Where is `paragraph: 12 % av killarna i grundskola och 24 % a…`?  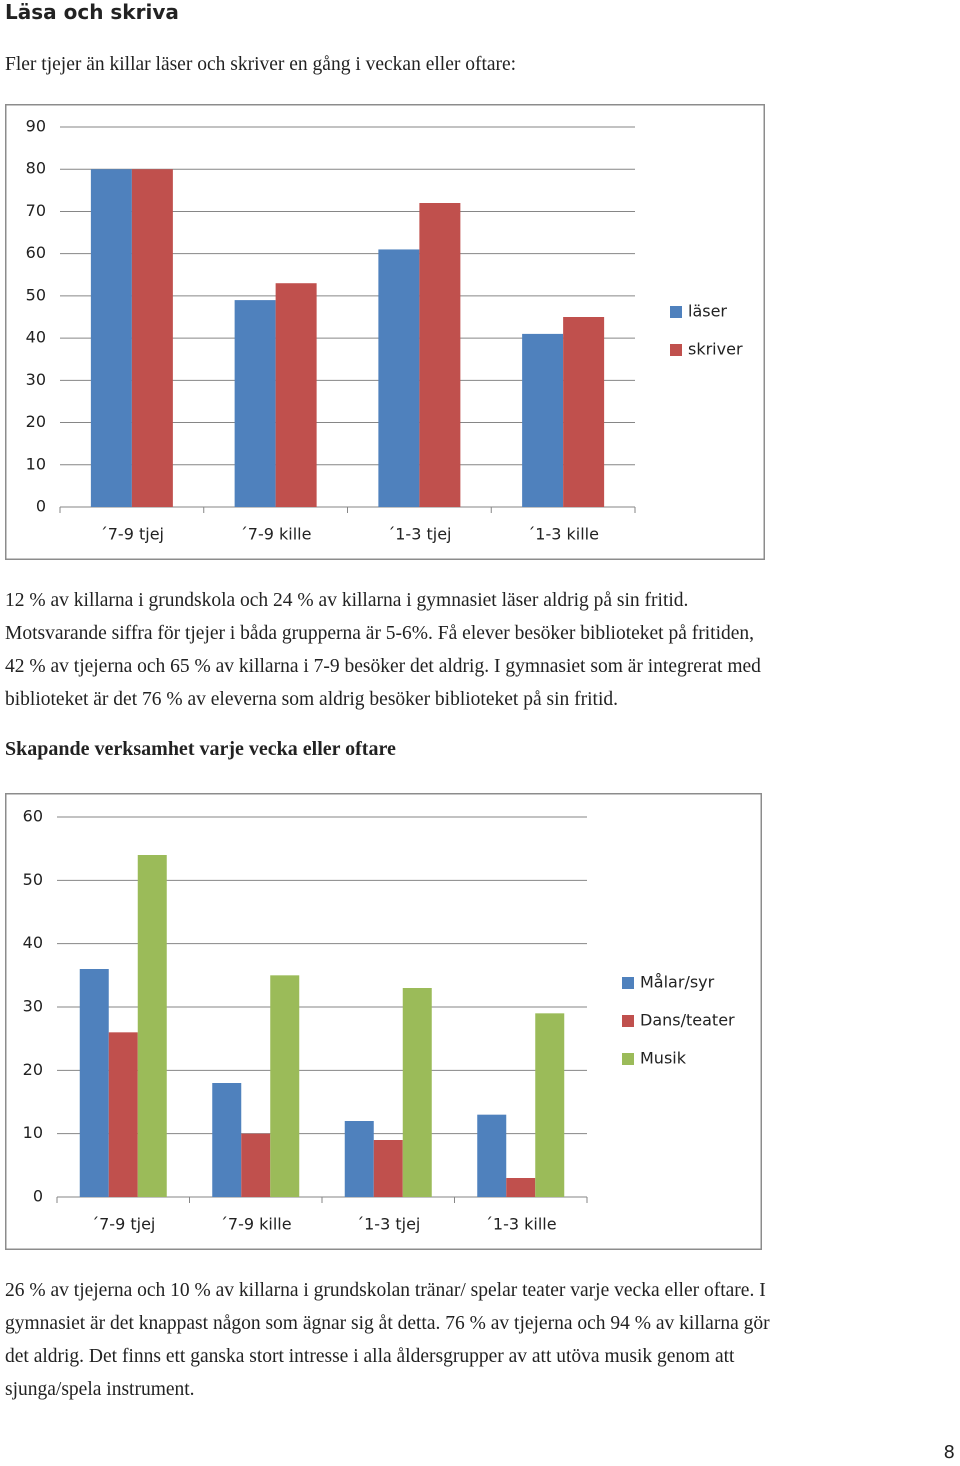 paragraph: 12 % av killarna i grundskola och 24 % a… is located at coordinates (383, 650).